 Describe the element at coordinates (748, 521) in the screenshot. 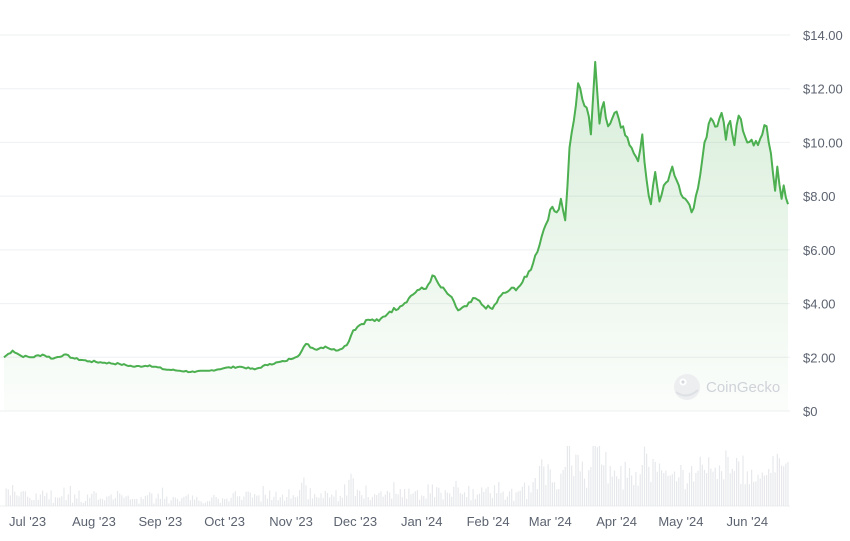

I see `x-tick-label: Jun '24` at that location.